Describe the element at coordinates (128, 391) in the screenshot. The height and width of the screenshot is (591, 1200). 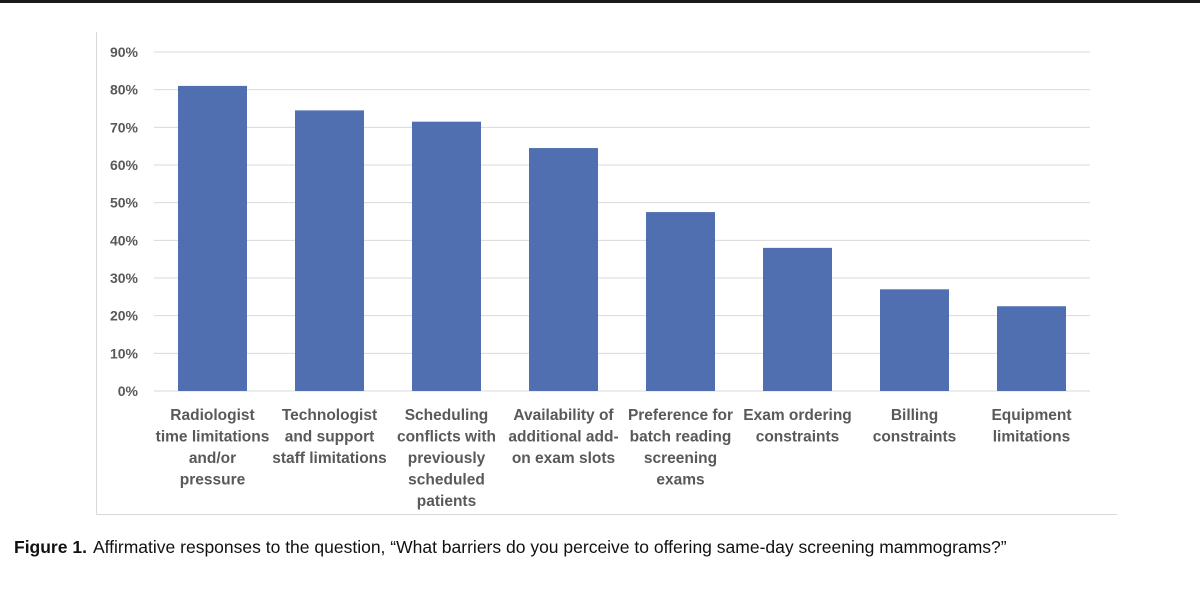
I see `y-tick-label: 0%` at that location.